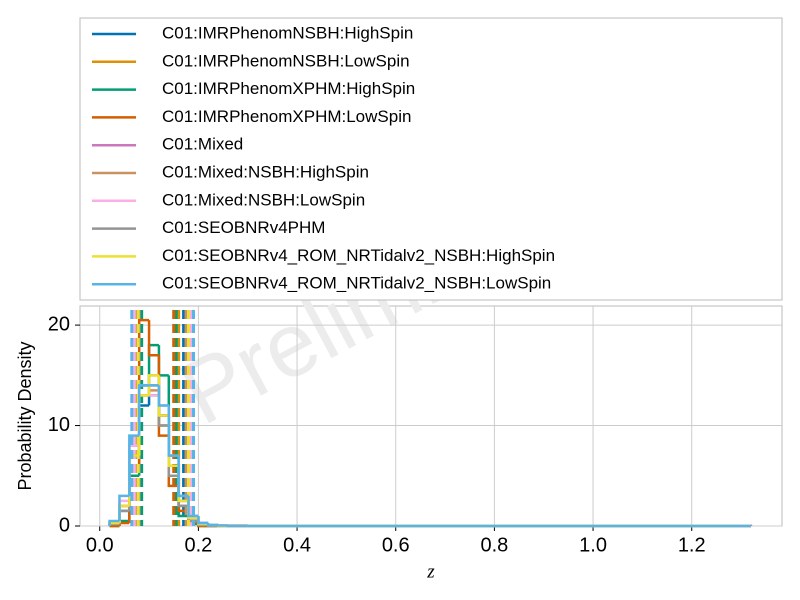  I want to click on y-tick-label: 0, so click(64, 525).